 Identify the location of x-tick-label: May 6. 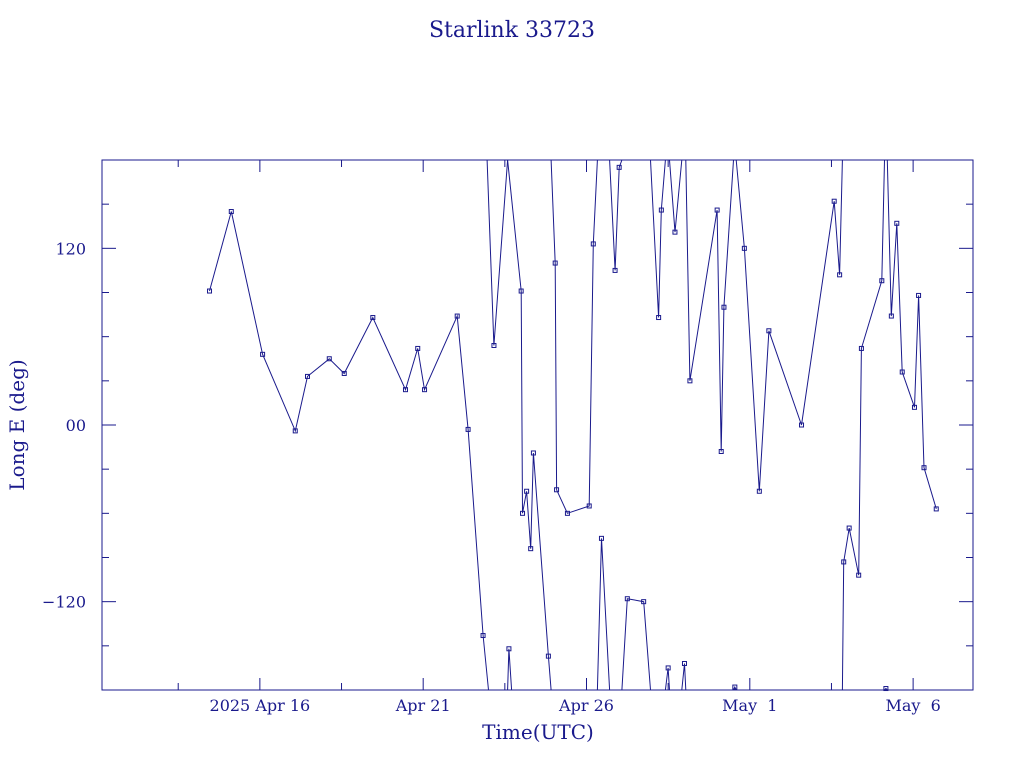
(912, 705).